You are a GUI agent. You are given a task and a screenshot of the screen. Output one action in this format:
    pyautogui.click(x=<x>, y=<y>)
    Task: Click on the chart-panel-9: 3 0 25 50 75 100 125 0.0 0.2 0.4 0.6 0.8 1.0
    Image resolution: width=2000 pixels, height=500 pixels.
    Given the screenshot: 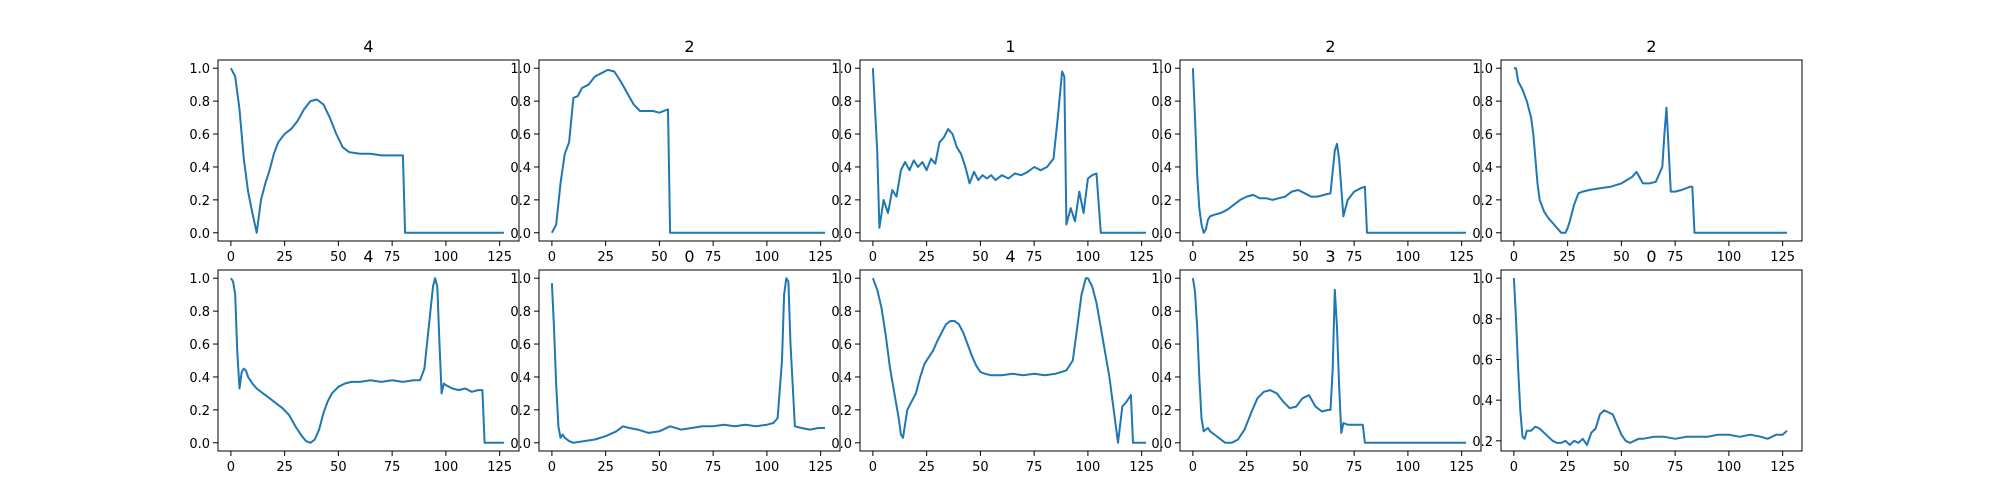 What is the action you would take?
    pyautogui.click(x=1316, y=361)
    